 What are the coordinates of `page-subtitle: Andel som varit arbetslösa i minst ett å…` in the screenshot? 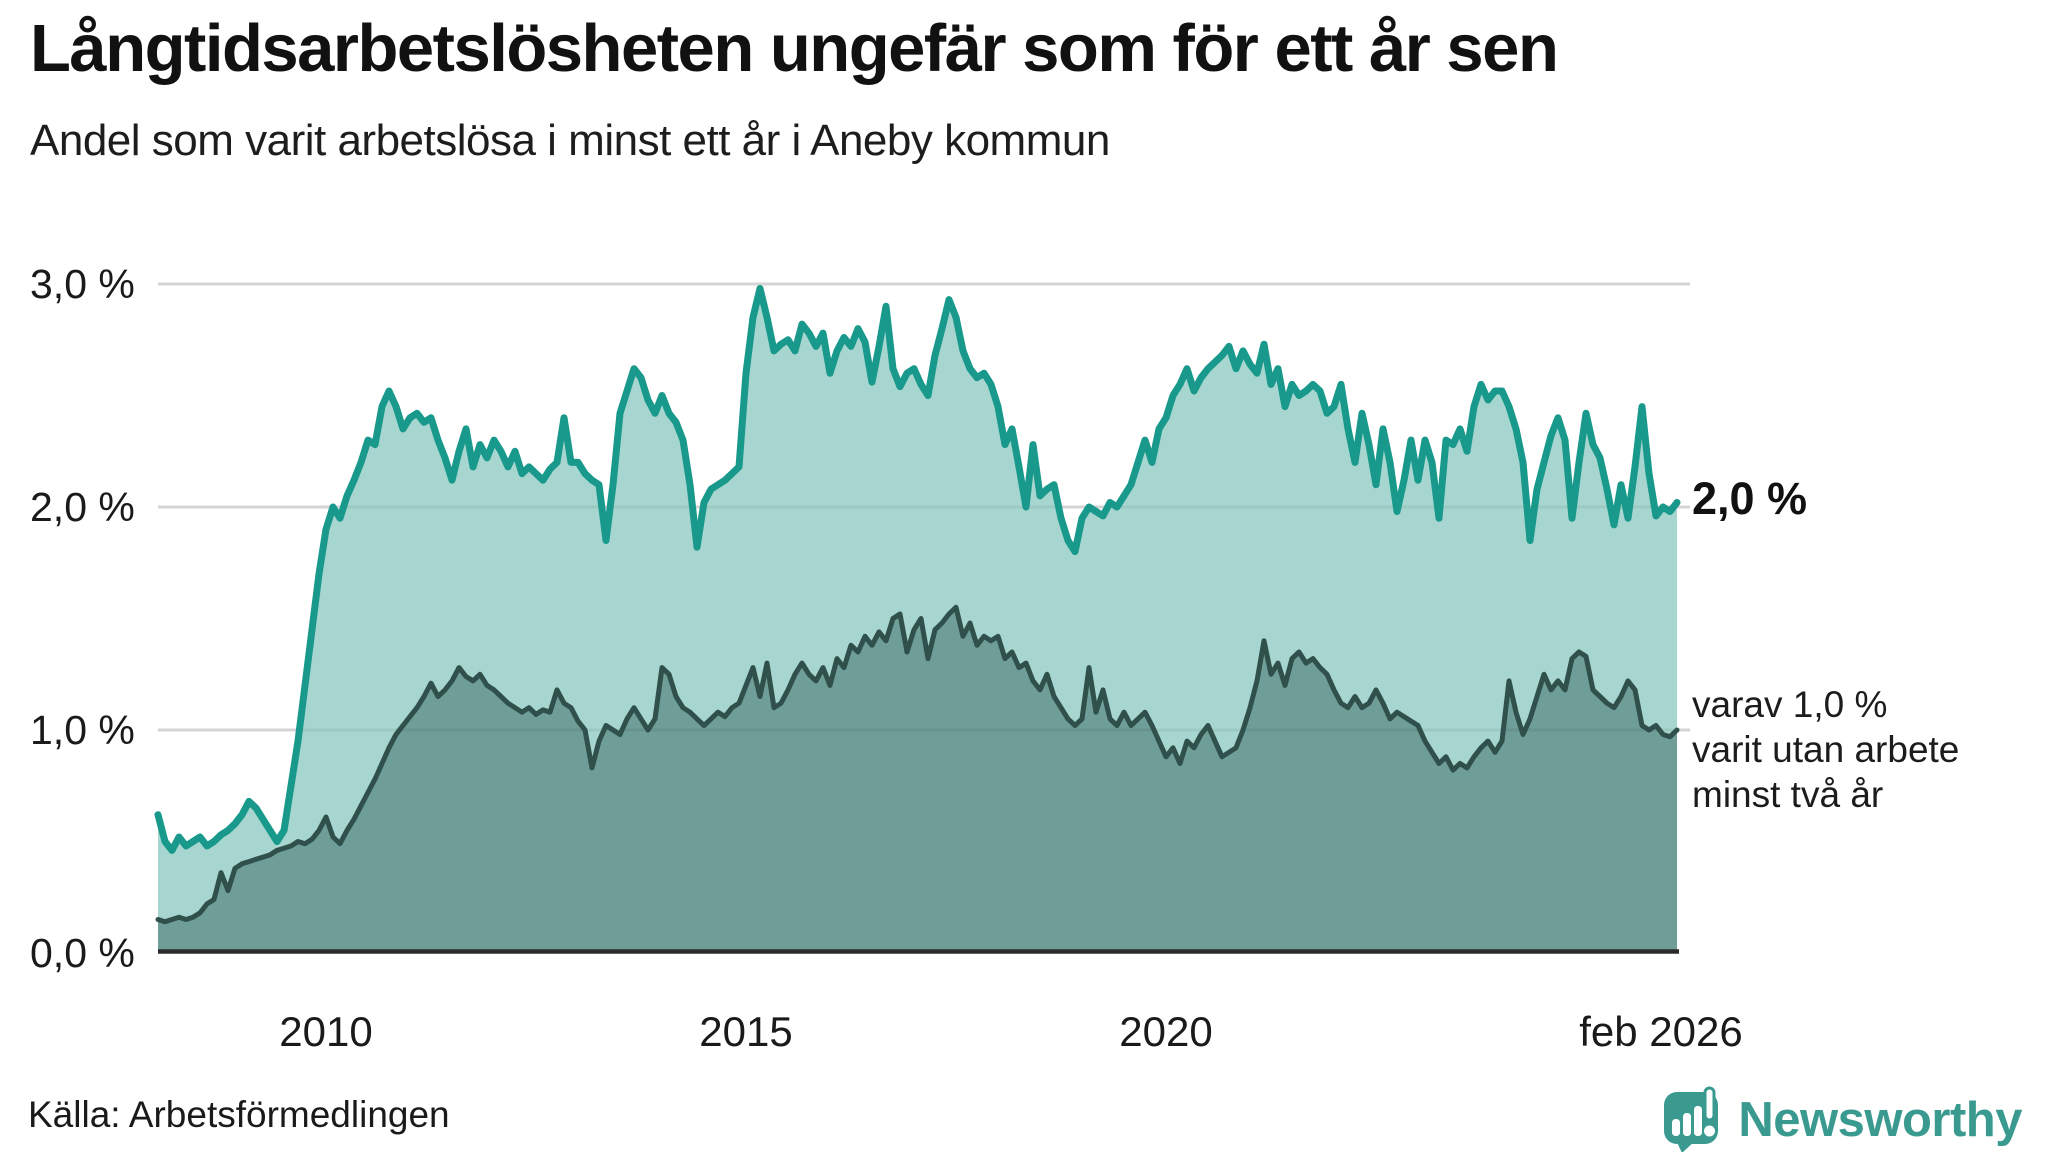 It's located at (570, 140).